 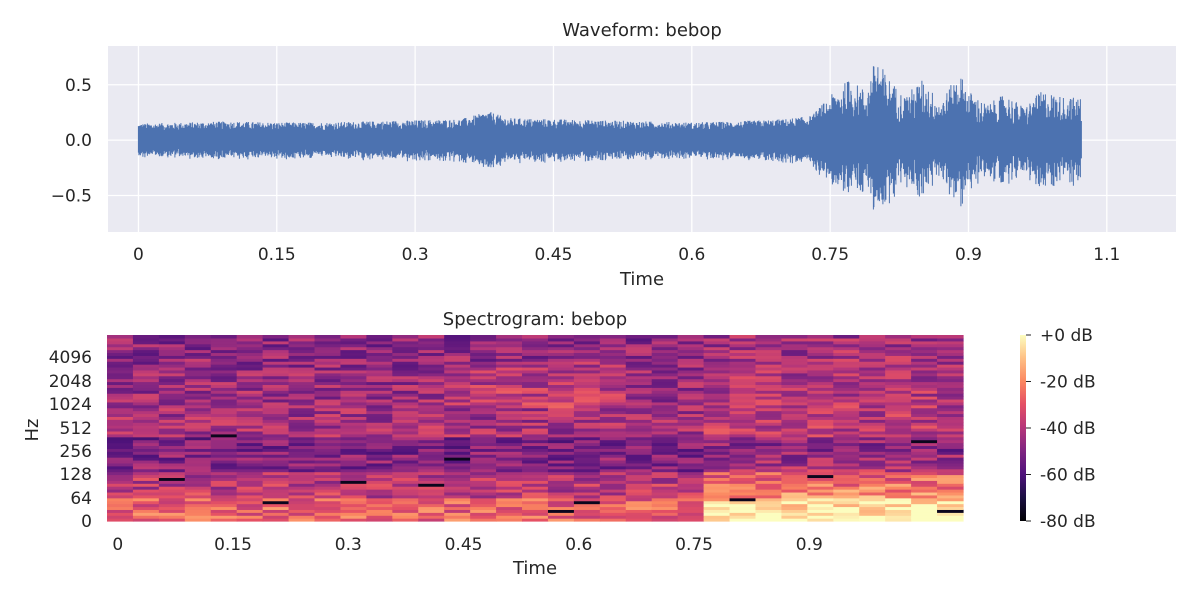 I want to click on waveform-x-tick-label: 1.1, so click(x=1106, y=255).